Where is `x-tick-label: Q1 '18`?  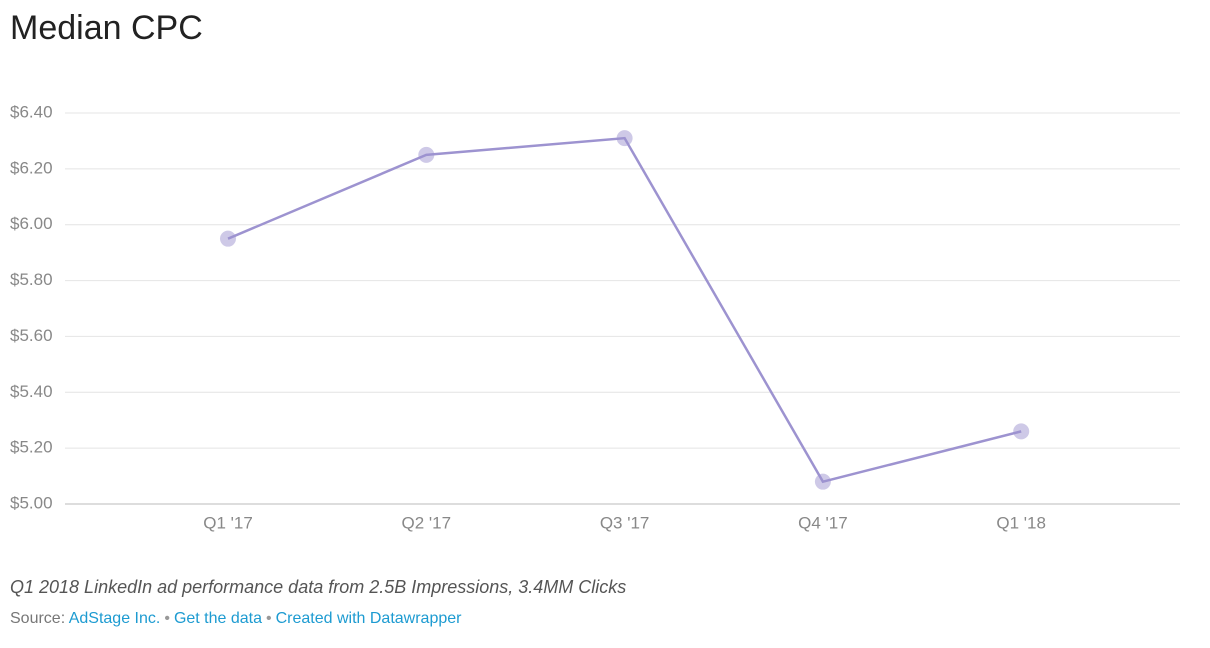
x-tick-label: Q1 '18 is located at coordinates (1021, 522).